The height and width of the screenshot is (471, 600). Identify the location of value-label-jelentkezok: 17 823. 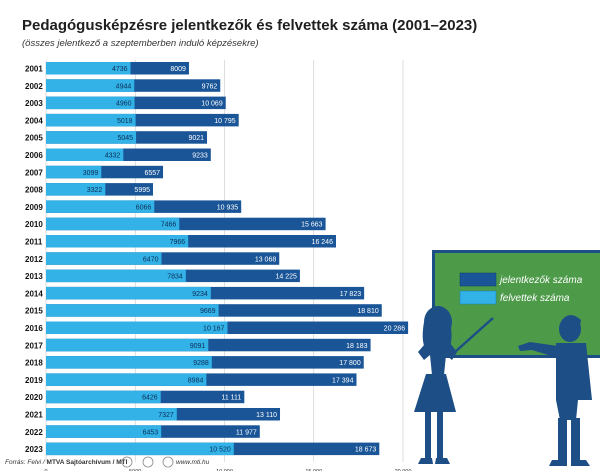
(351, 294).